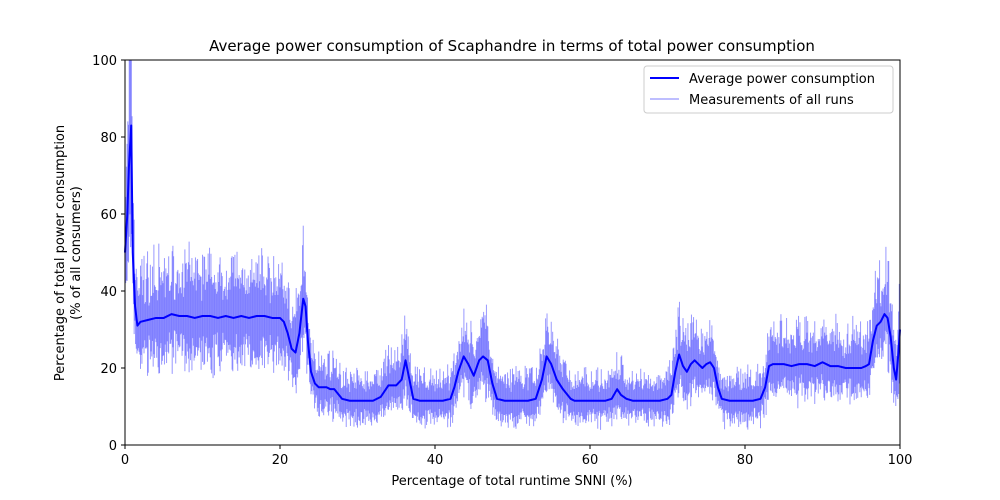 The height and width of the screenshot is (500, 1000). I want to click on x-tick-label: 100, so click(900, 460).